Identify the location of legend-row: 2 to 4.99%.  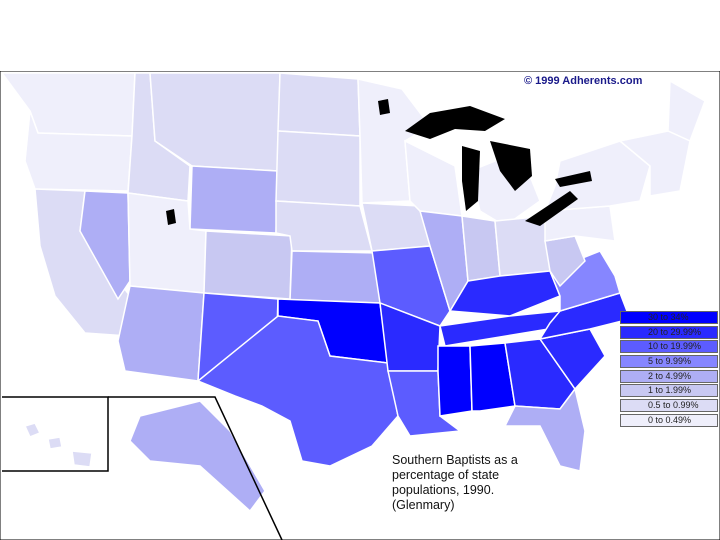
(669, 377).